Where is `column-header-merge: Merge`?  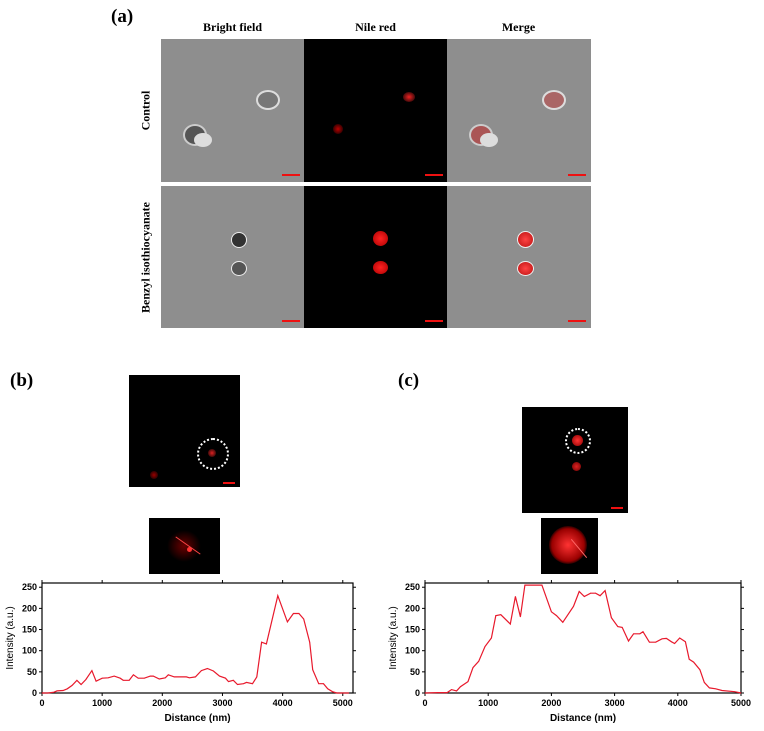
column-header-merge: Merge is located at coordinates (518, 27).